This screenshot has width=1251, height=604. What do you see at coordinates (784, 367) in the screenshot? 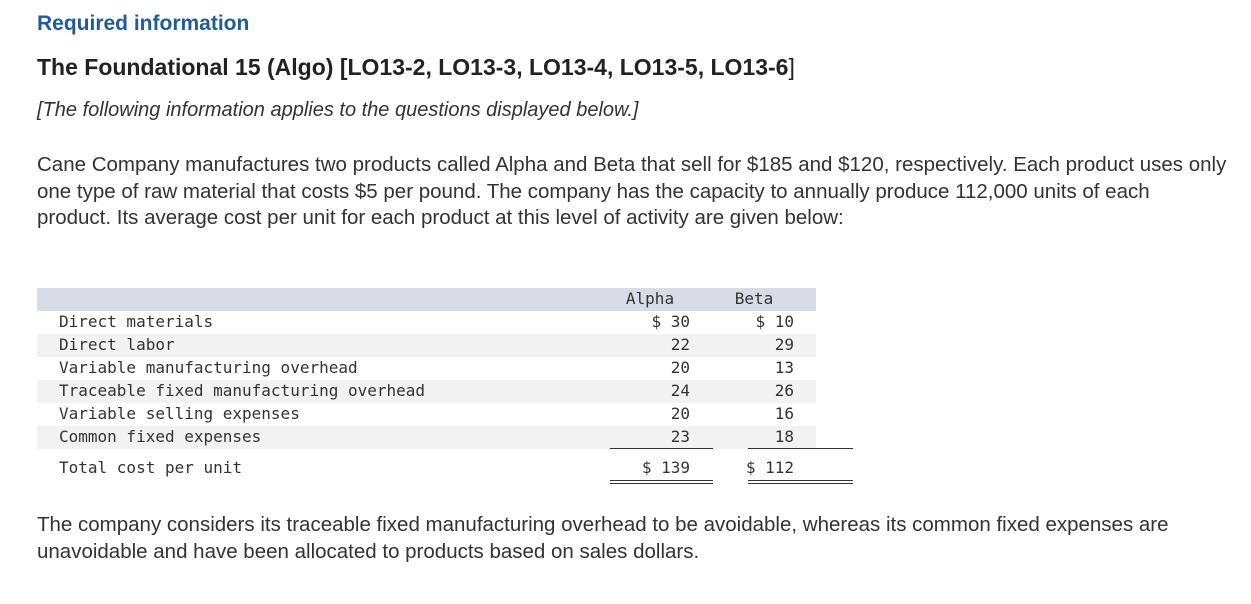
I see `beta-value: 13` at bounding box center [784, 367].